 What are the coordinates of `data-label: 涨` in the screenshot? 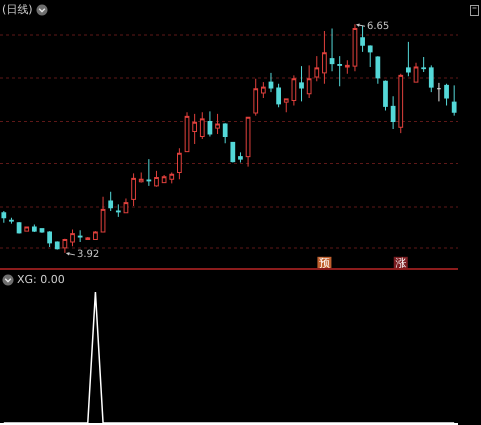 It's located at (400, 263).